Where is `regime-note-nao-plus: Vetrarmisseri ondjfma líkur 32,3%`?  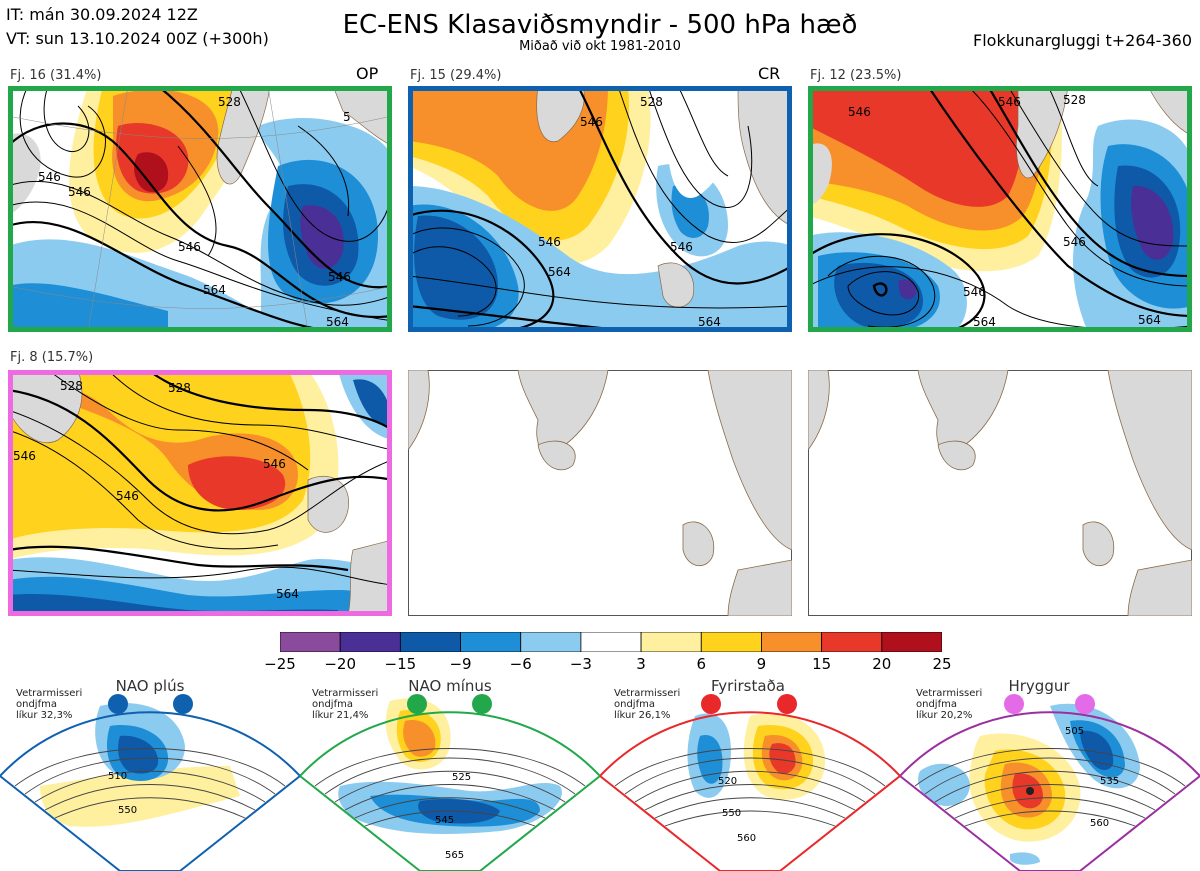 regime-note-nao-plus: Vetrarmisseri ondjfma líkur 32,3% is located at coordinates (49, 704).